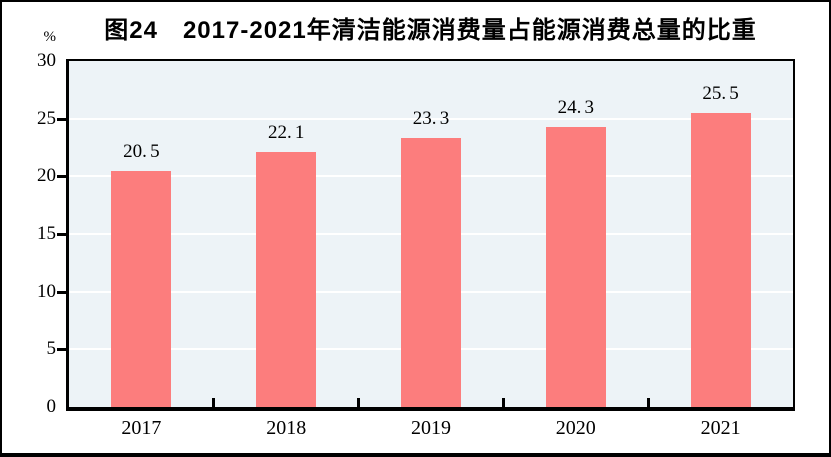 The width and height of the screenshot is (831, 457). I want to click on bar-2019, so click(431, 272).